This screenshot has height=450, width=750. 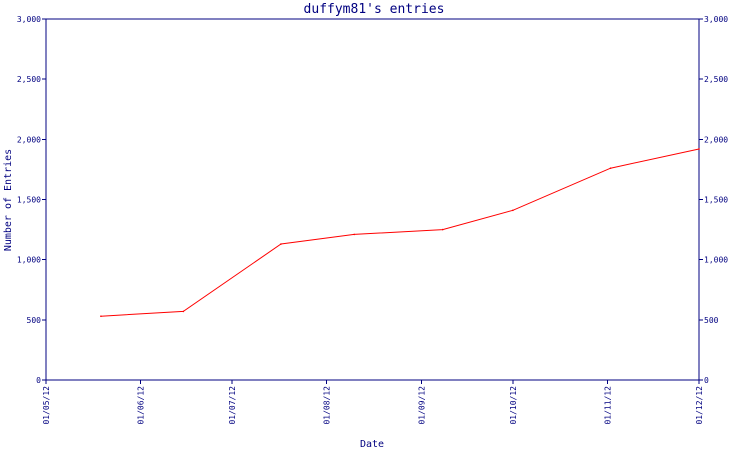 I want to click on x-tick-label: 01/08/12, so click(x=327, y=405).